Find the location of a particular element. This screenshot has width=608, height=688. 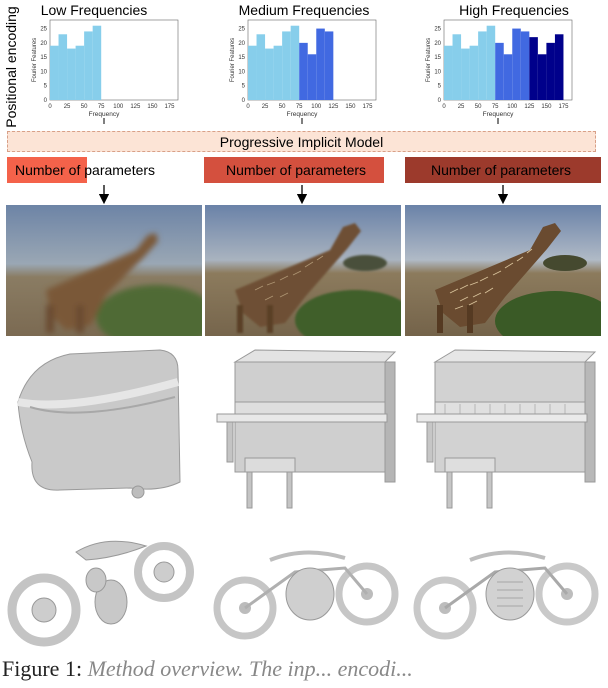

chart-title-medium: Medium Frequencies is located at coordinates (304, 10).